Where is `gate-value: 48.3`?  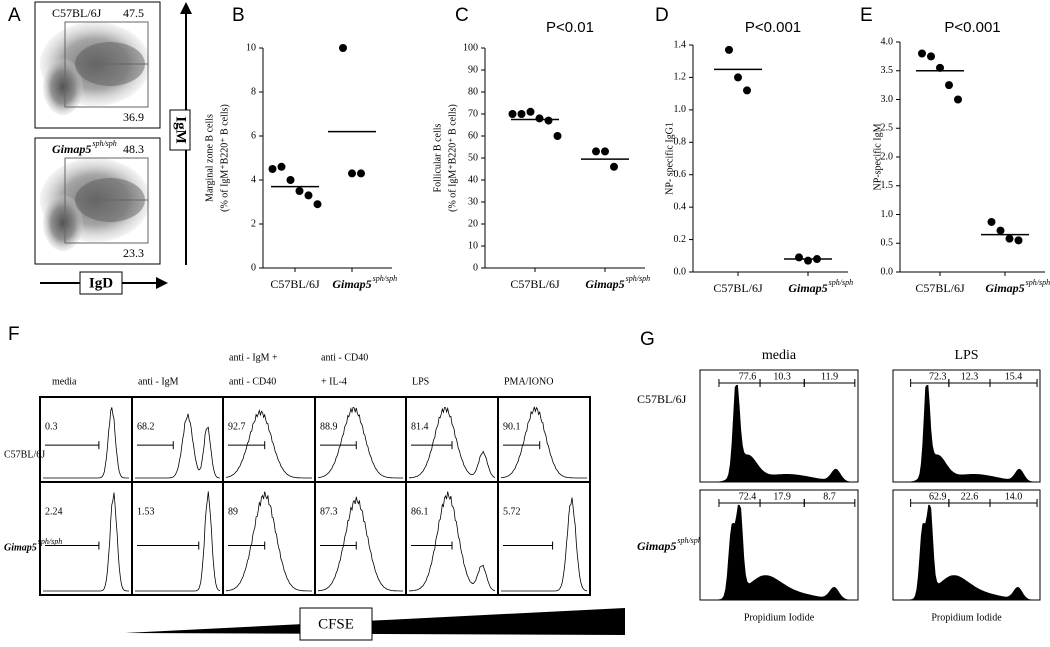 gate-value: 48.3 is located at coordinates (133, 149).